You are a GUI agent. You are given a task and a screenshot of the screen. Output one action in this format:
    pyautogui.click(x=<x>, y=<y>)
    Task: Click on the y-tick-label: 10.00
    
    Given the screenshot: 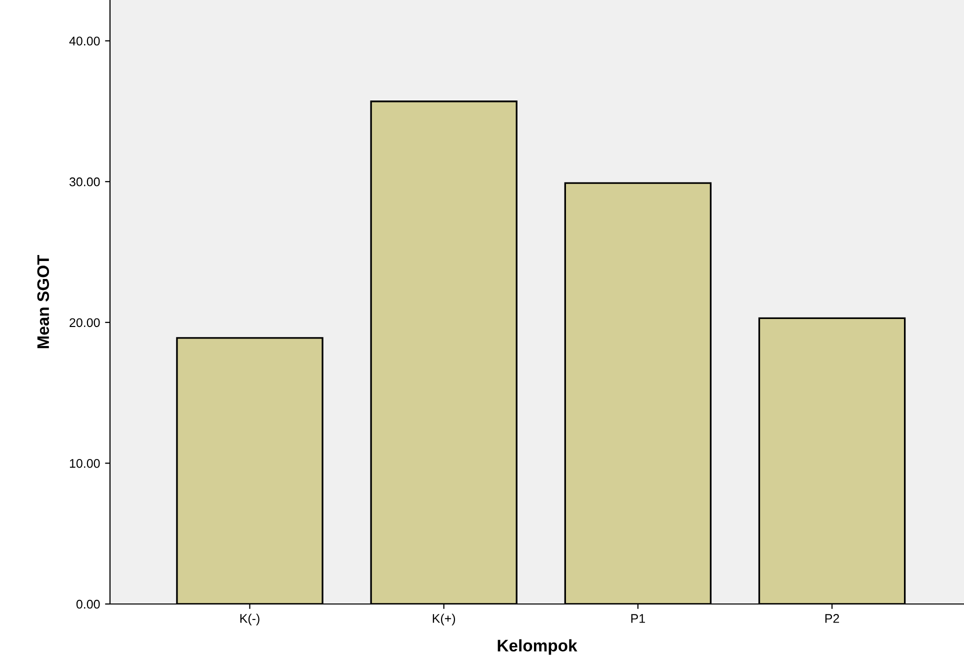 What is the action you would take?
    pyautogui.click(x=85, y=463)
    